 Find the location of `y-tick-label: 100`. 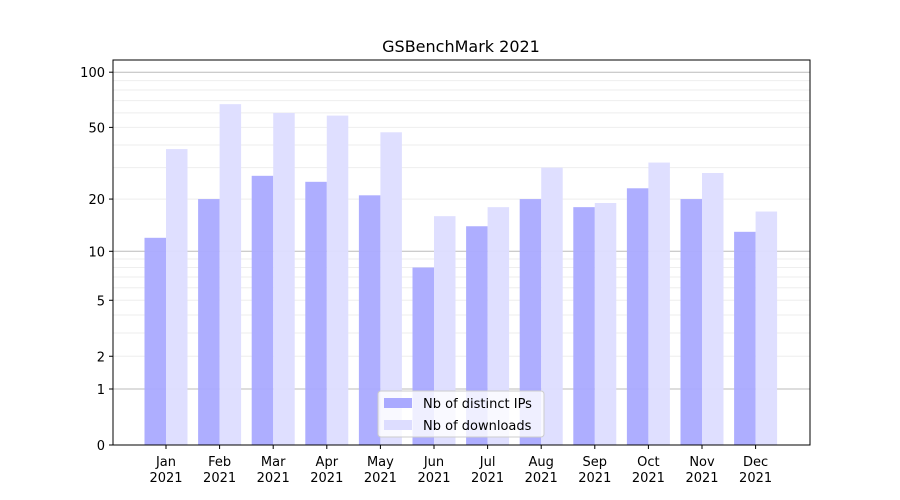

y-tick-label: 100 is located at coordinates (92, 73).